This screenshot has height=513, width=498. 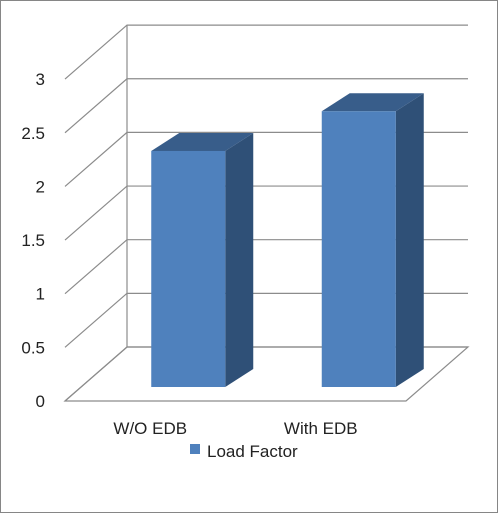 I want to click on y-tick-label-2: 1, so click(x=40, y=294).